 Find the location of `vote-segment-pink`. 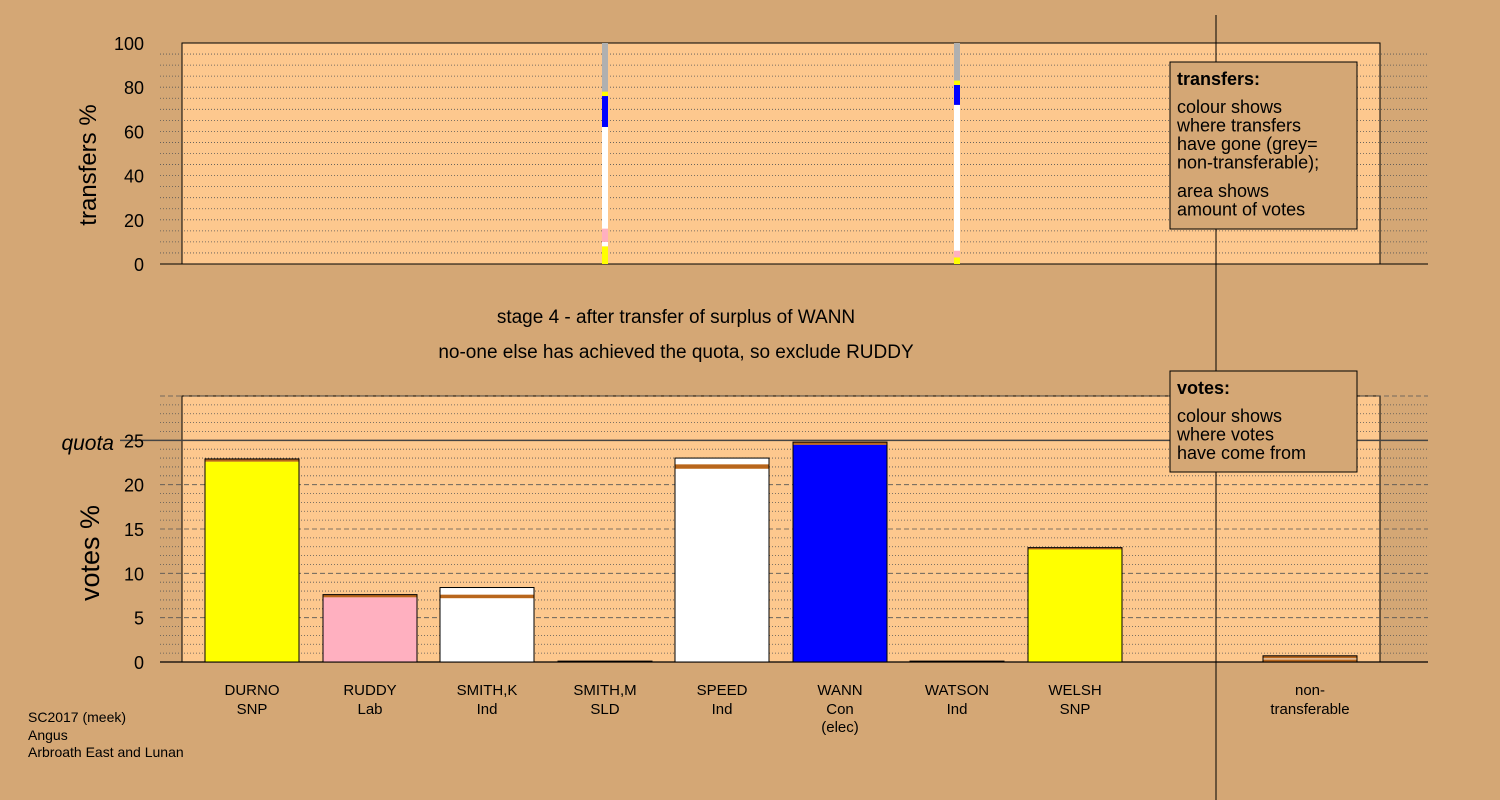

vote-segment-pink is located at coordinates (370, 629).